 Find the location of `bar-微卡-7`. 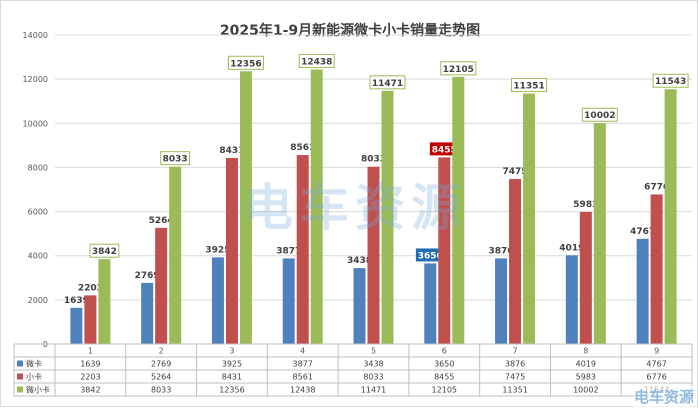

bar-微卡-7 is located at coordinates (501, 301).